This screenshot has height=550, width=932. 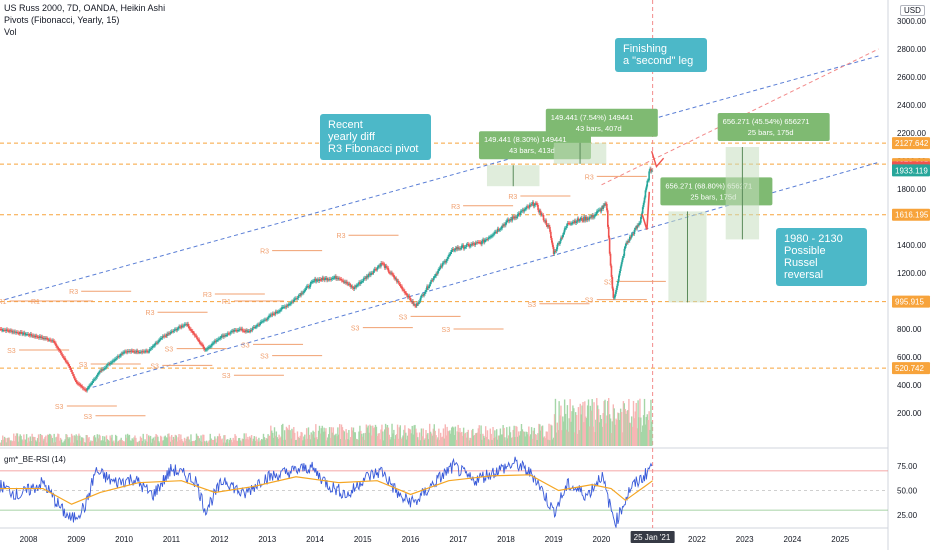 I want to click on pivots-legend: Pivots (Fibonacci, Yearly, 15), so click(x=62, y=20).